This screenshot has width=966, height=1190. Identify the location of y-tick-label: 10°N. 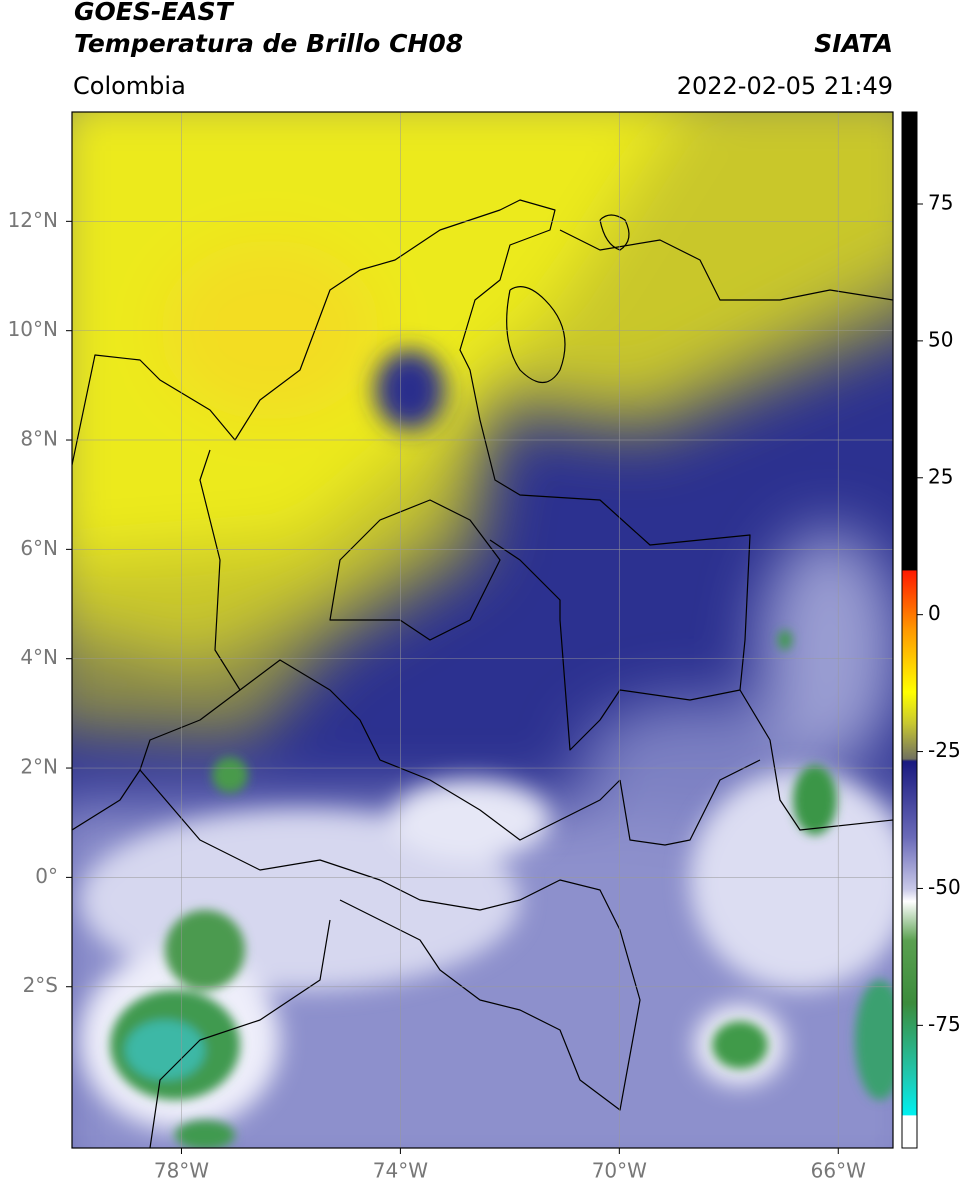
(33, 329).